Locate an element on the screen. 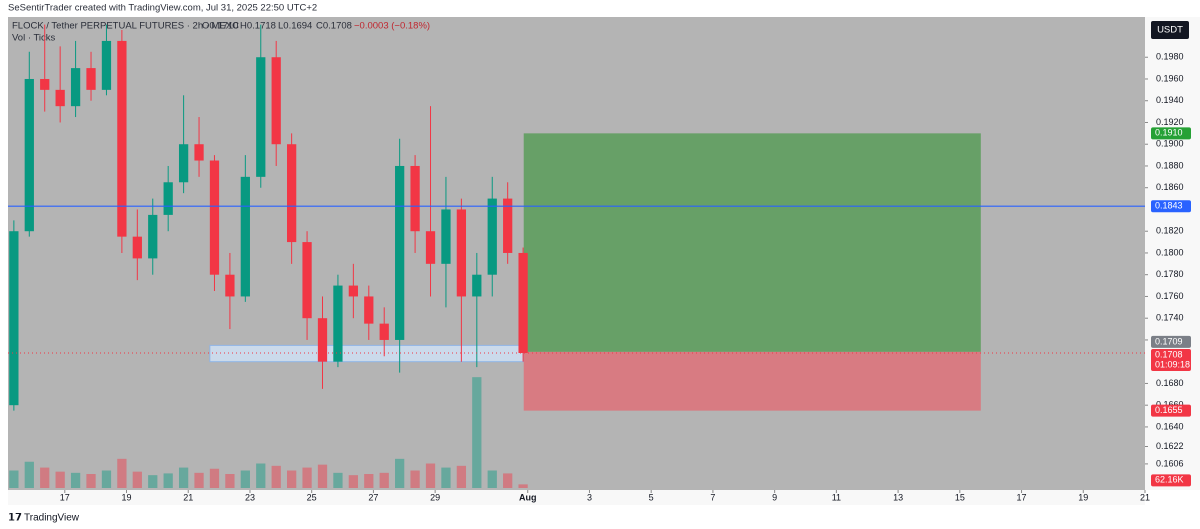  y-tick-label: 0.1622 is located at coordinates (1170, 446).